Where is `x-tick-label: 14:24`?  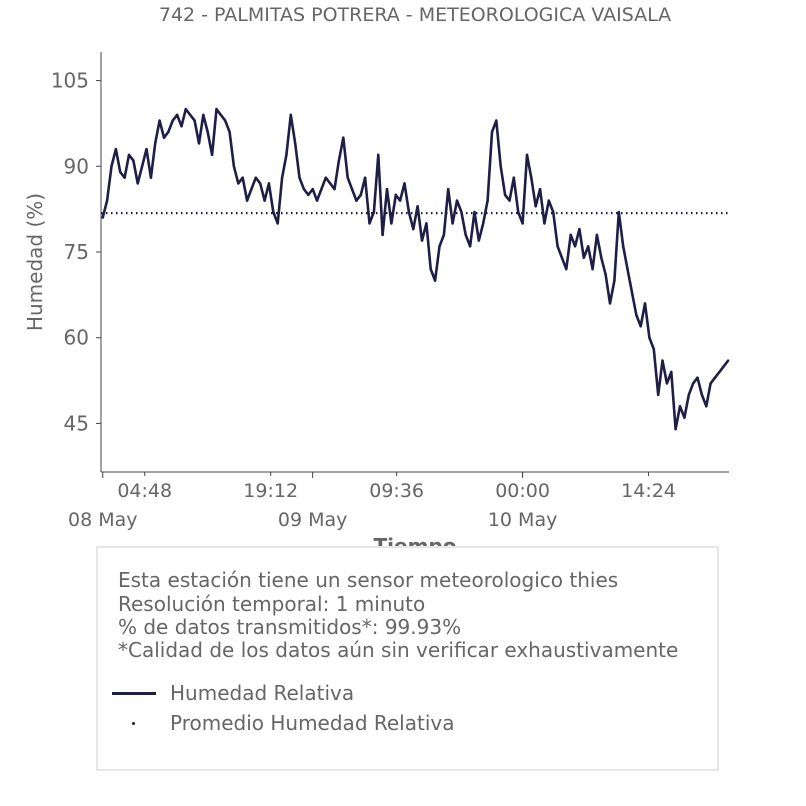
x-tick-label: 14:24 is located at coordinates (648, 491).